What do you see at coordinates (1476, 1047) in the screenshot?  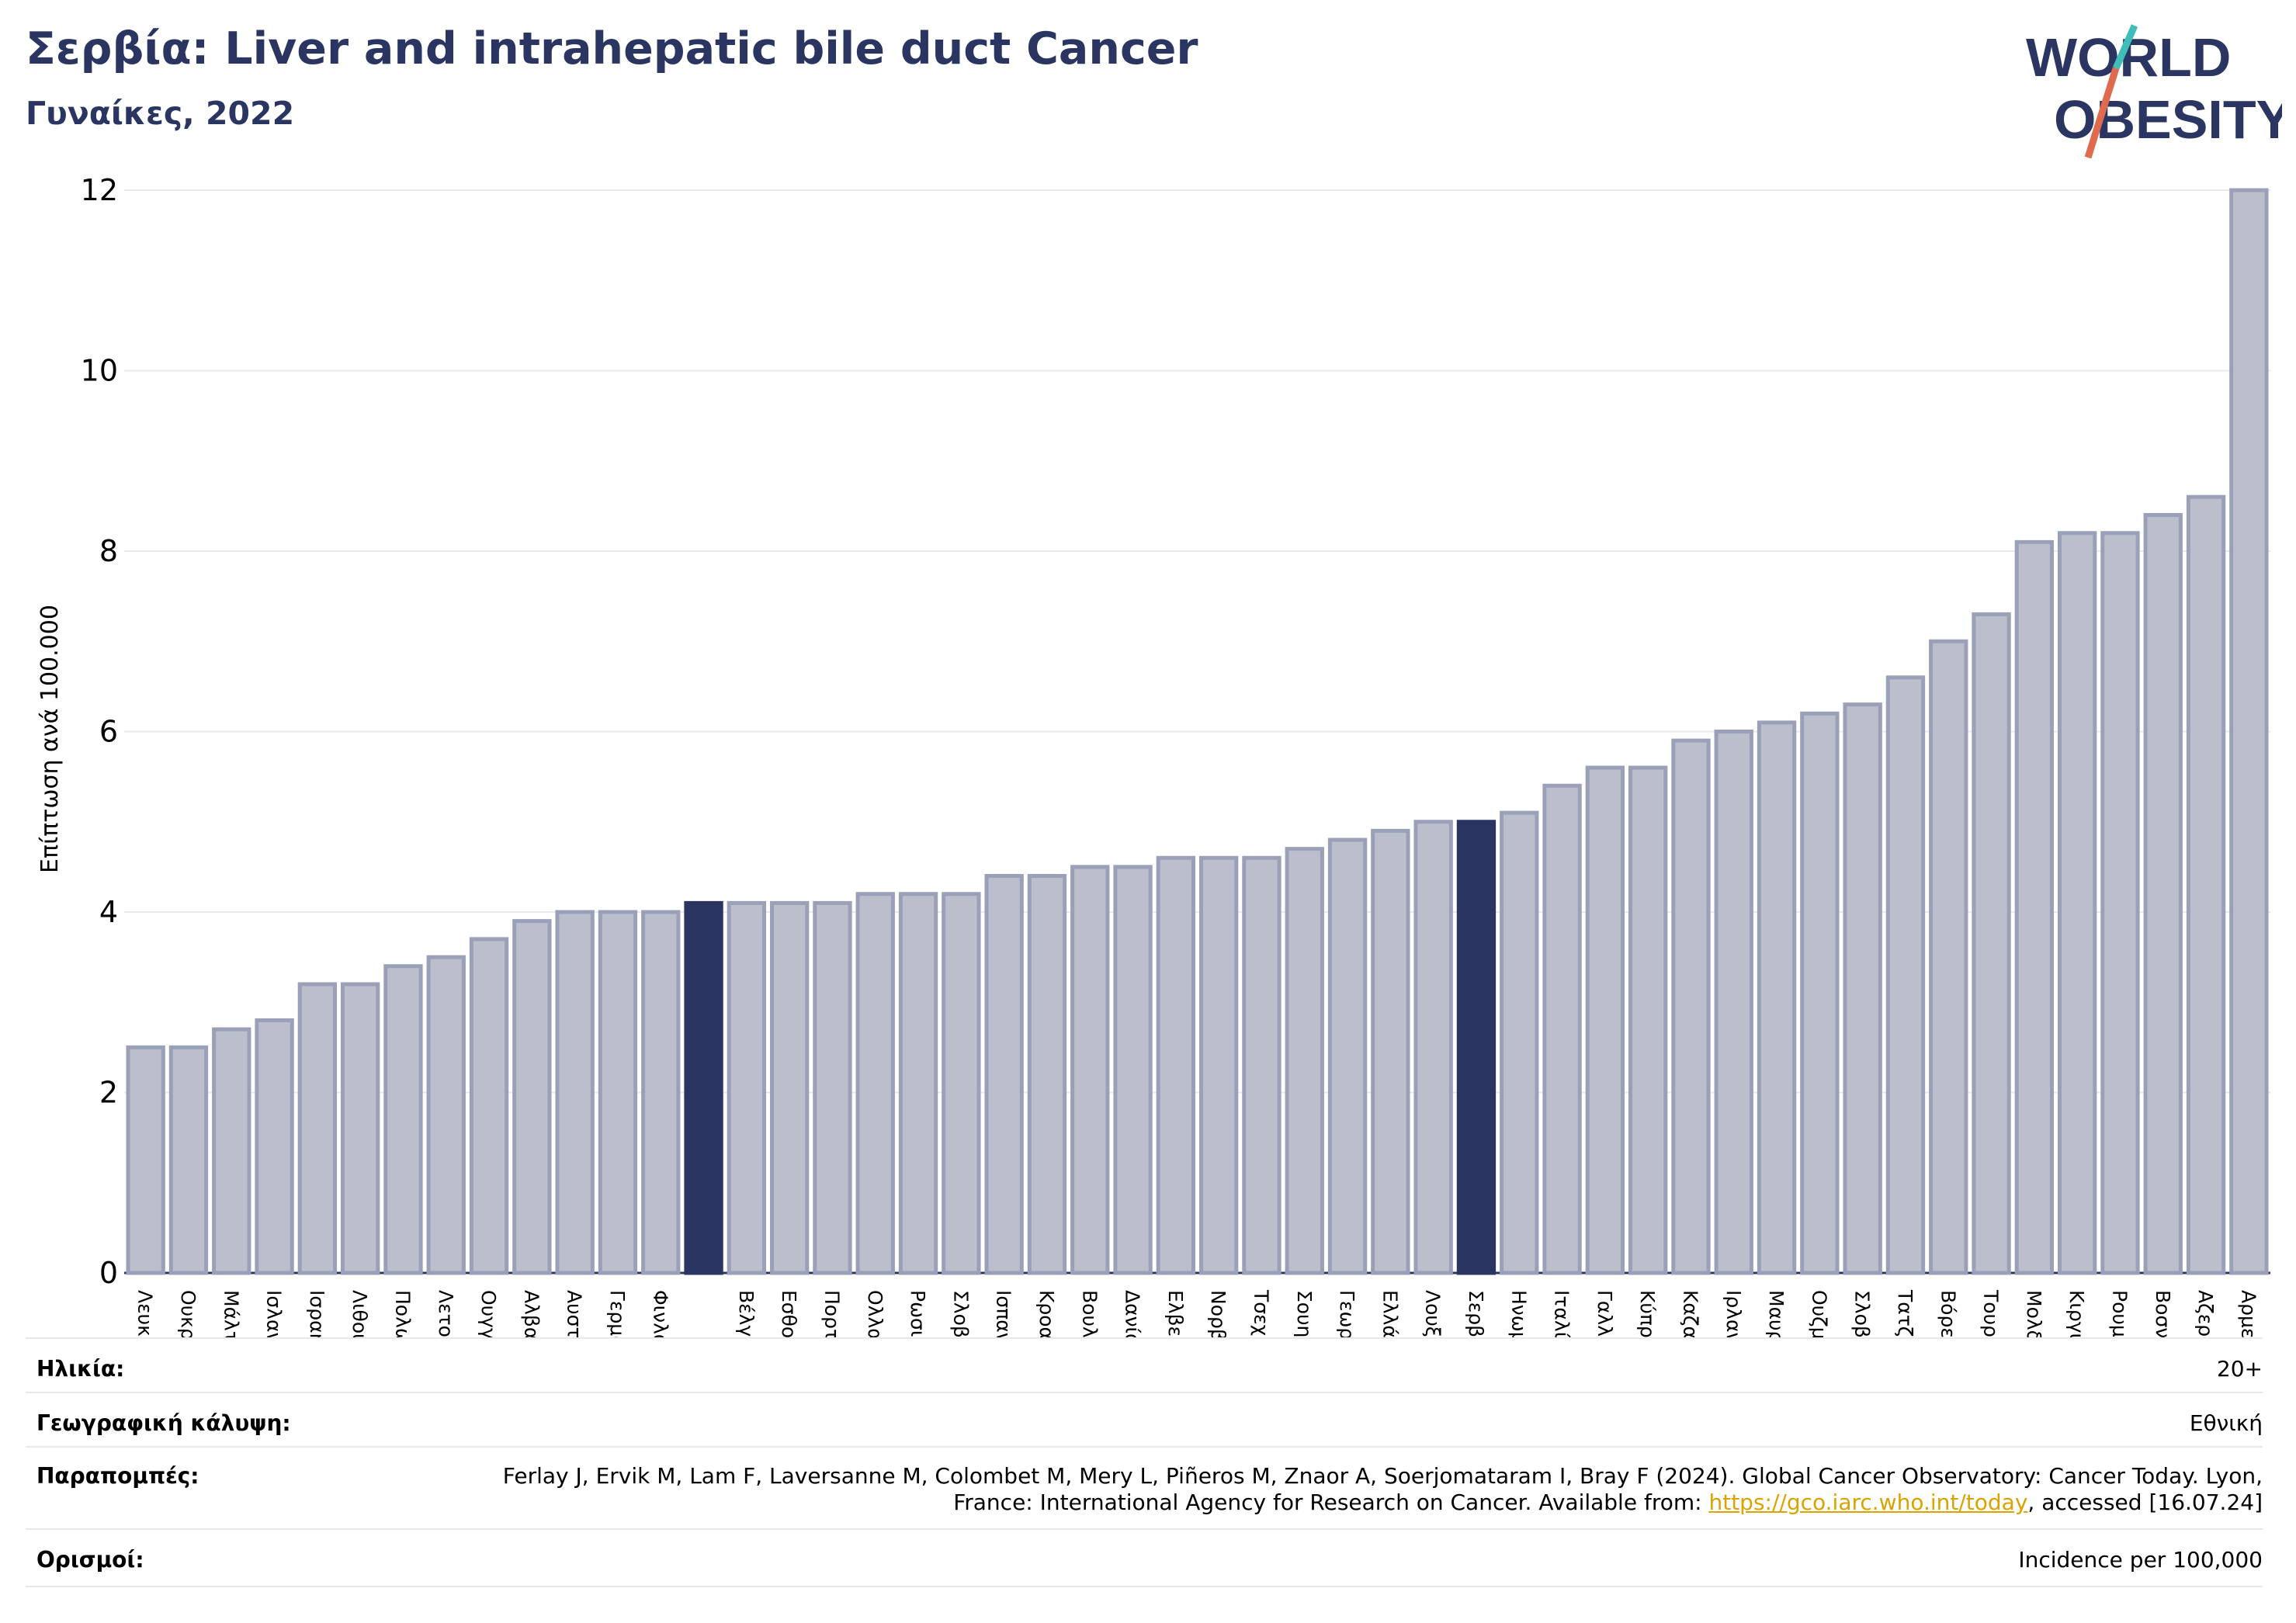 I see `bar-Σερβία` at bounding box center [1476, 1047].